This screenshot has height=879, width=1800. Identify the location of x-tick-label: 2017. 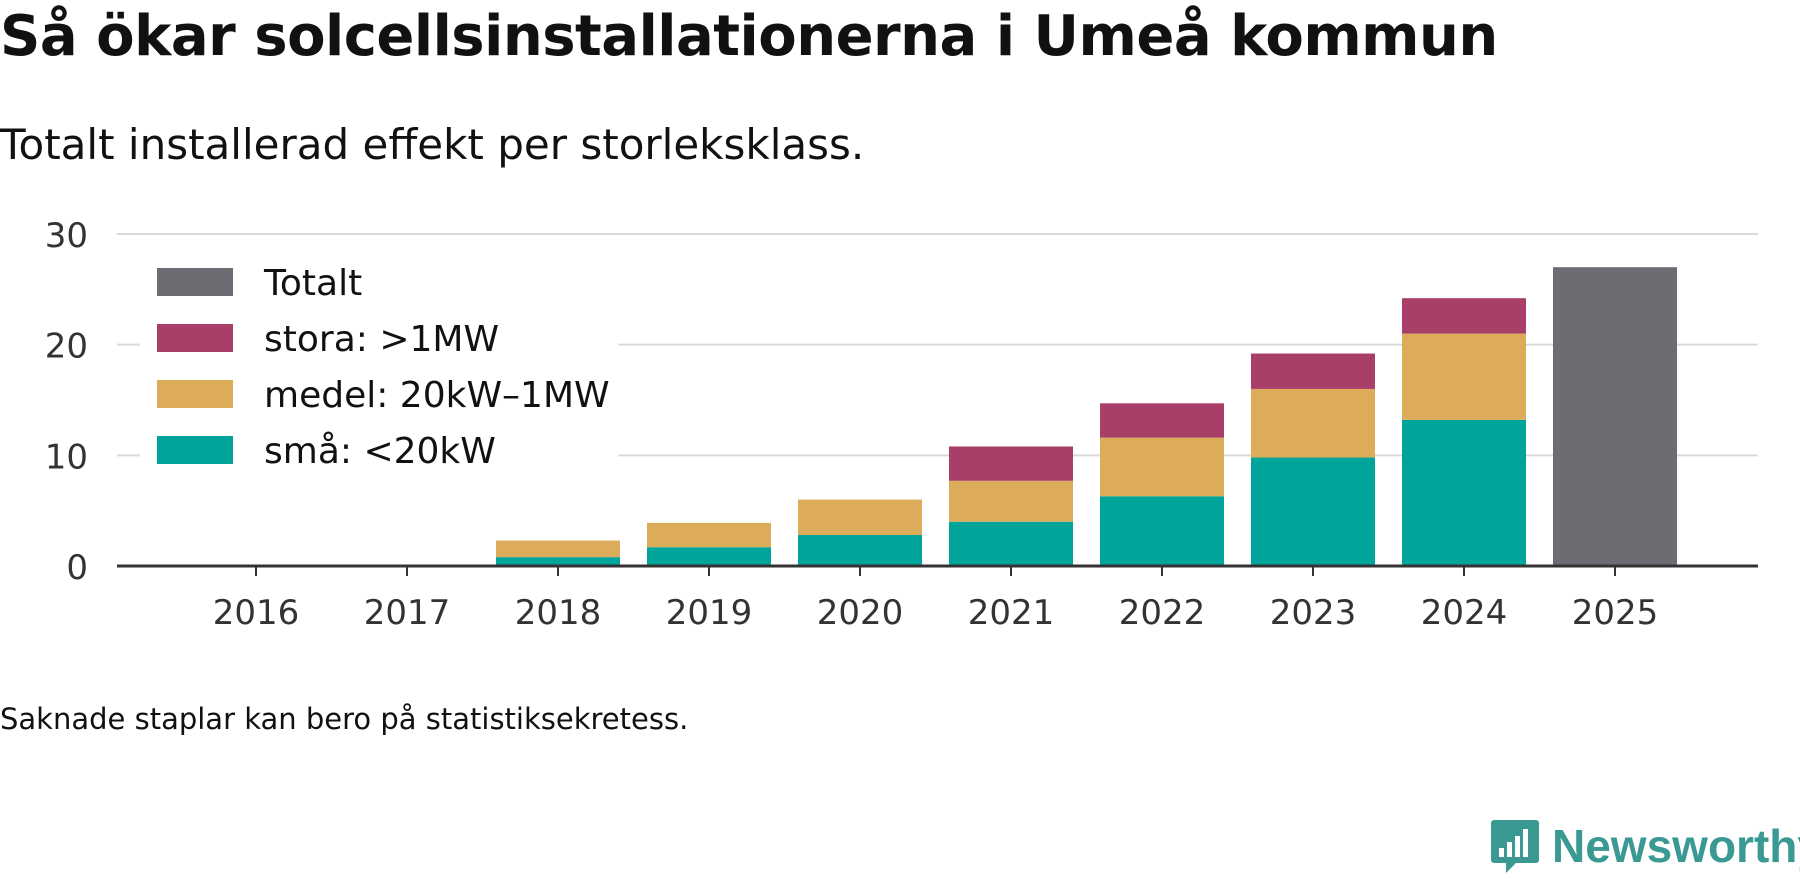
(407, 613).